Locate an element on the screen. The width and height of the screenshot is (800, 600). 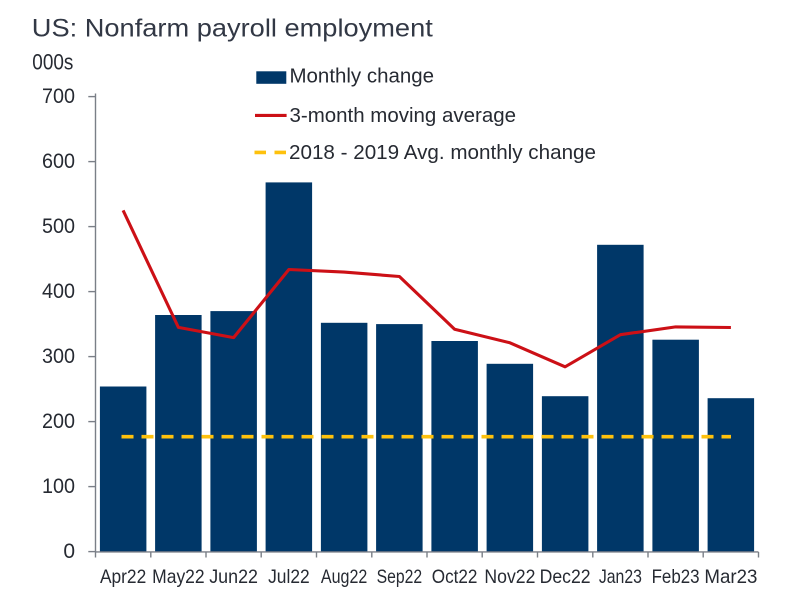
svg-text: 0 is located at coordinates (69, 551).